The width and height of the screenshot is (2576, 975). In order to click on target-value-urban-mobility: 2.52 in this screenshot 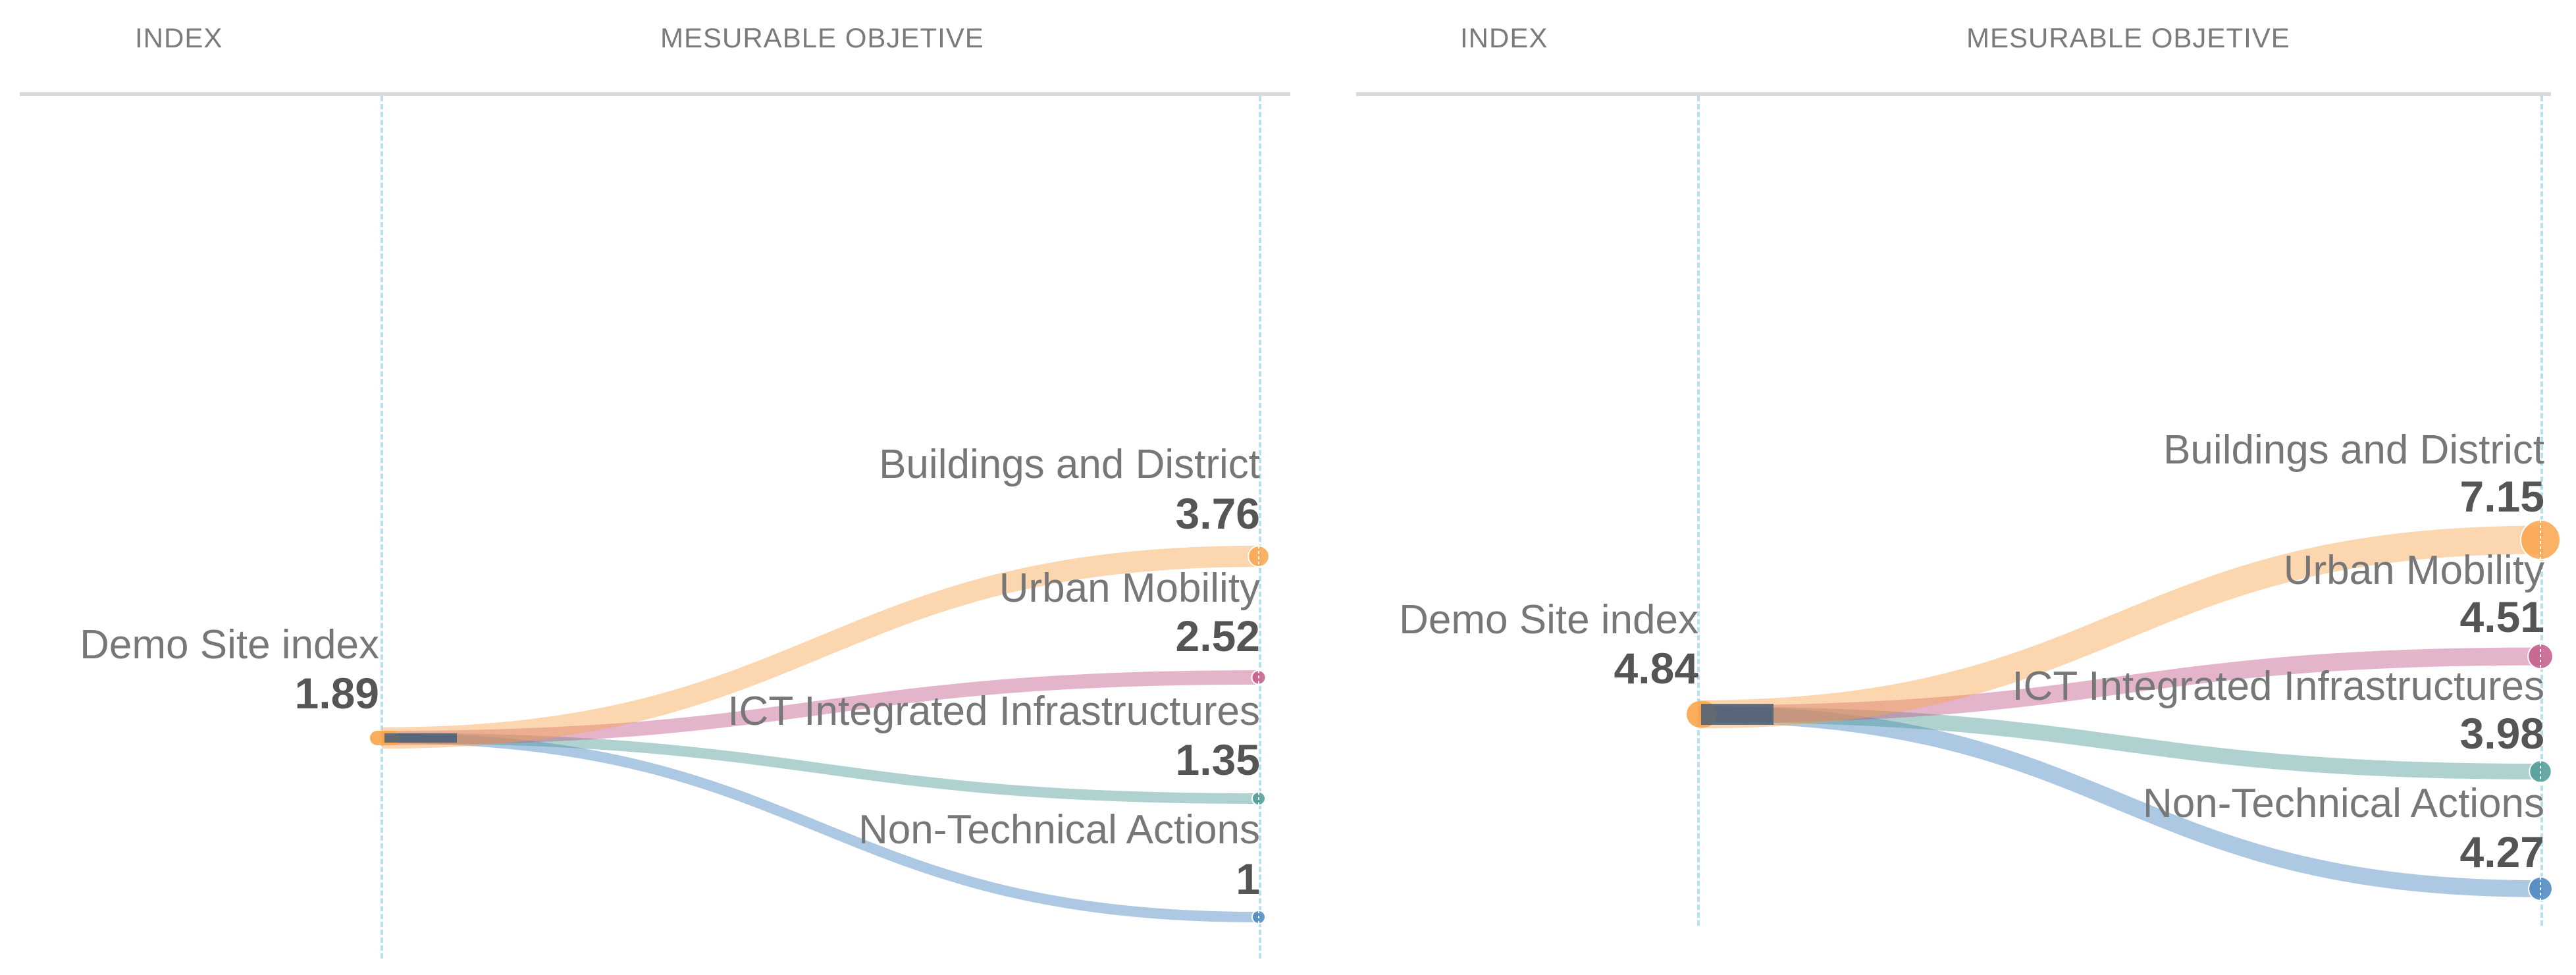, I will do `click(1217, 636)`.